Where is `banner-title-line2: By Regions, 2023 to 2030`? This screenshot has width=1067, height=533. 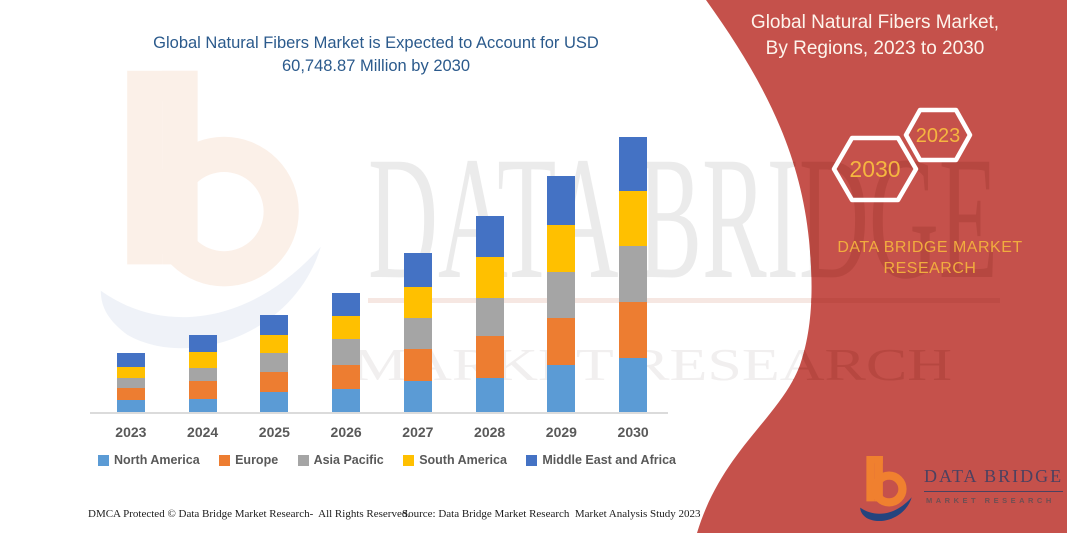
banner-title-line2: By Regions, 2023 to 2030 is located at coordinates (875, 48).